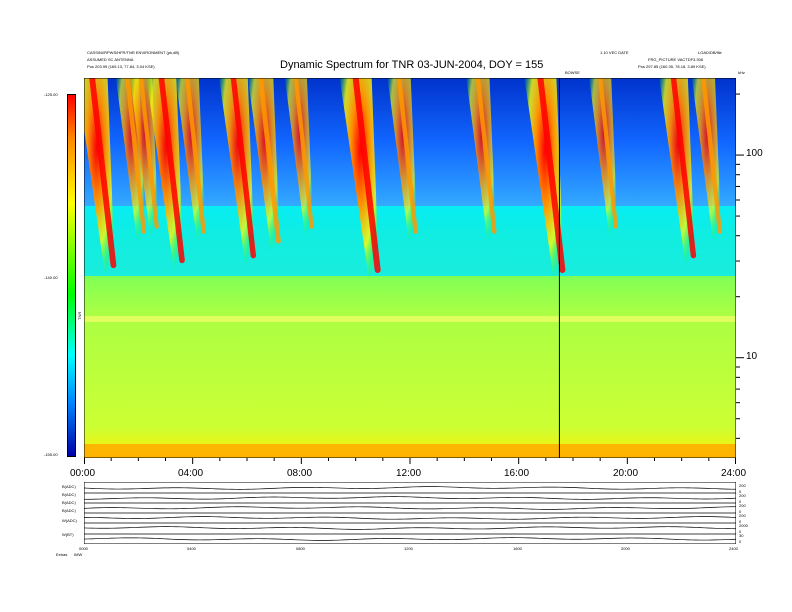 This screenshot has height=612, width=792. What do you see at coordinates (62, 554) in the screenshot?
I see `footer-left1: Extras` at bounding box center [62, 554].